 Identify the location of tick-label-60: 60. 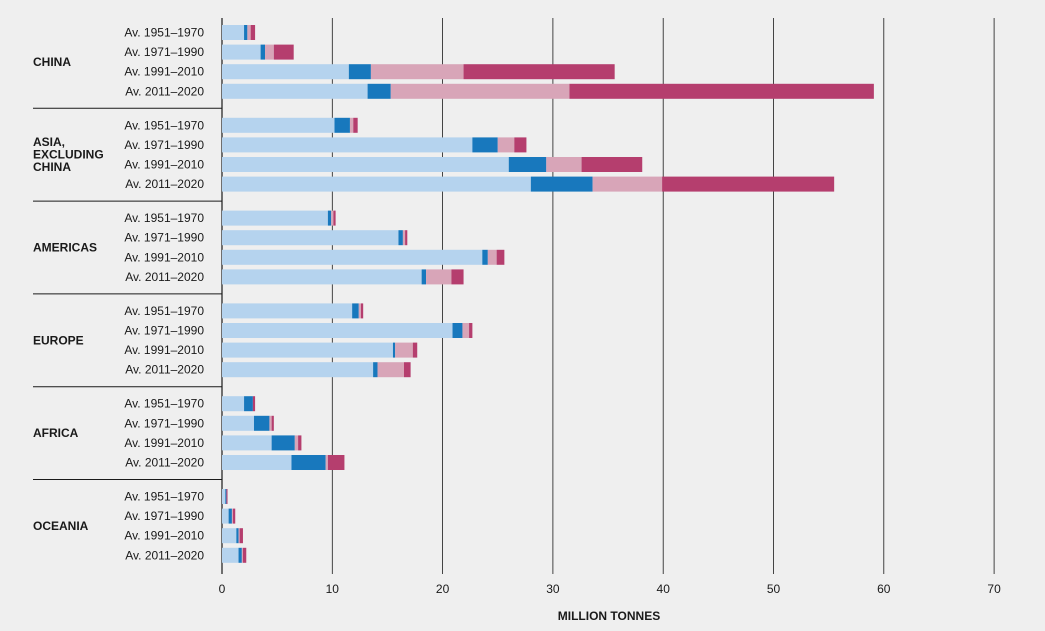
(884, 589).